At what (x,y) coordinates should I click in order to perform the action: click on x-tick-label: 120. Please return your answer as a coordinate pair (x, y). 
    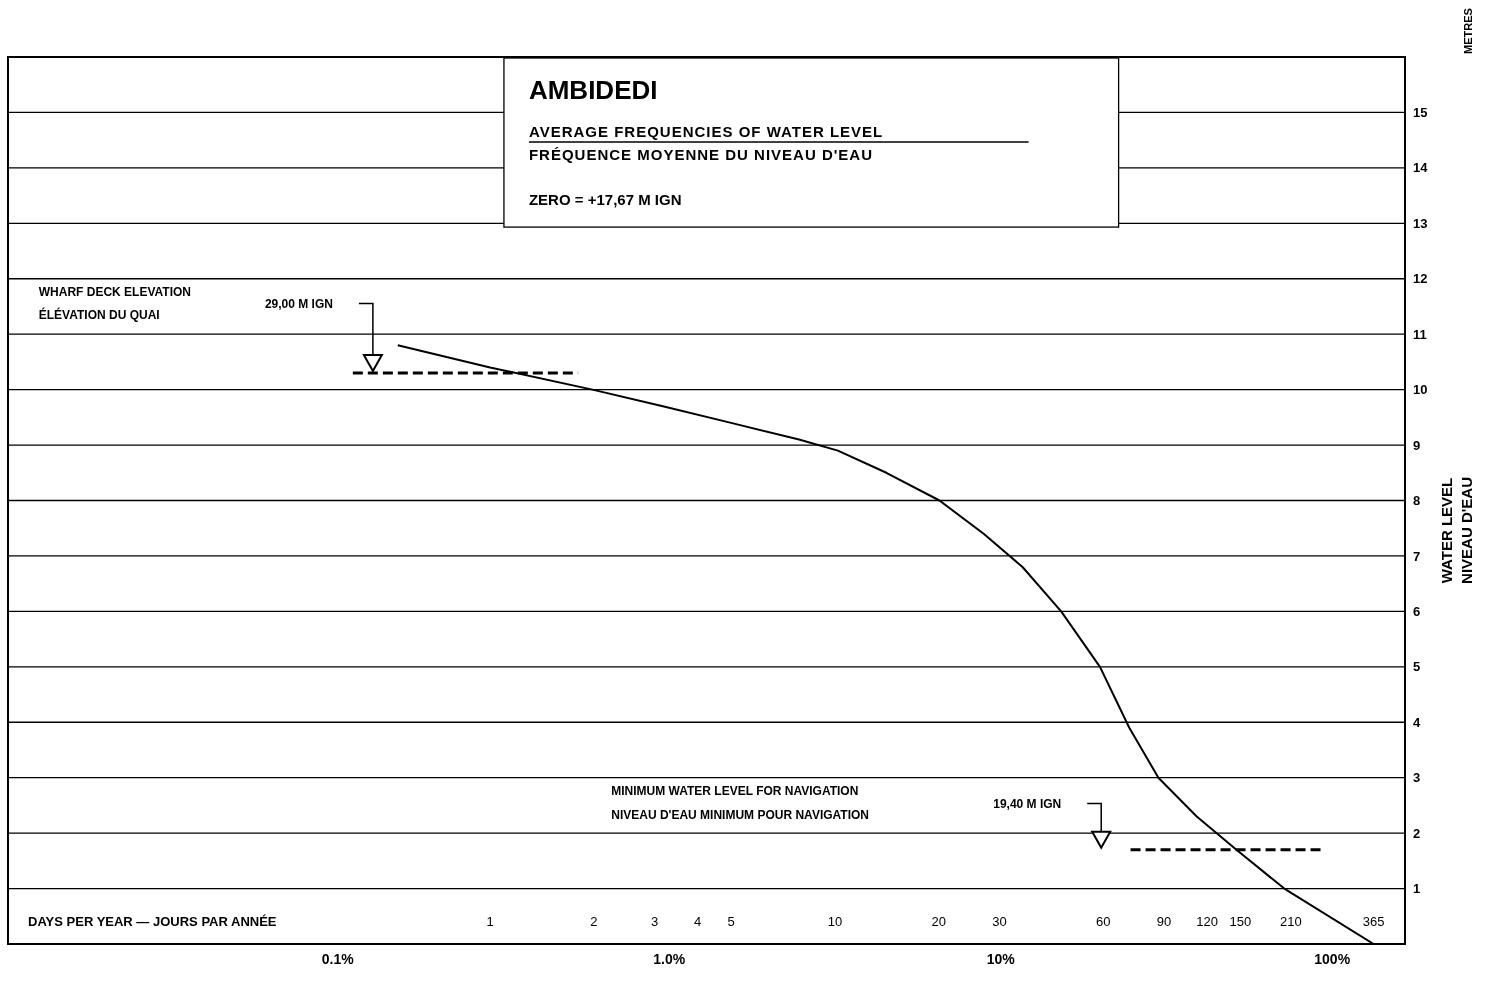
    Looking at the image, I should click on (1207, 921).